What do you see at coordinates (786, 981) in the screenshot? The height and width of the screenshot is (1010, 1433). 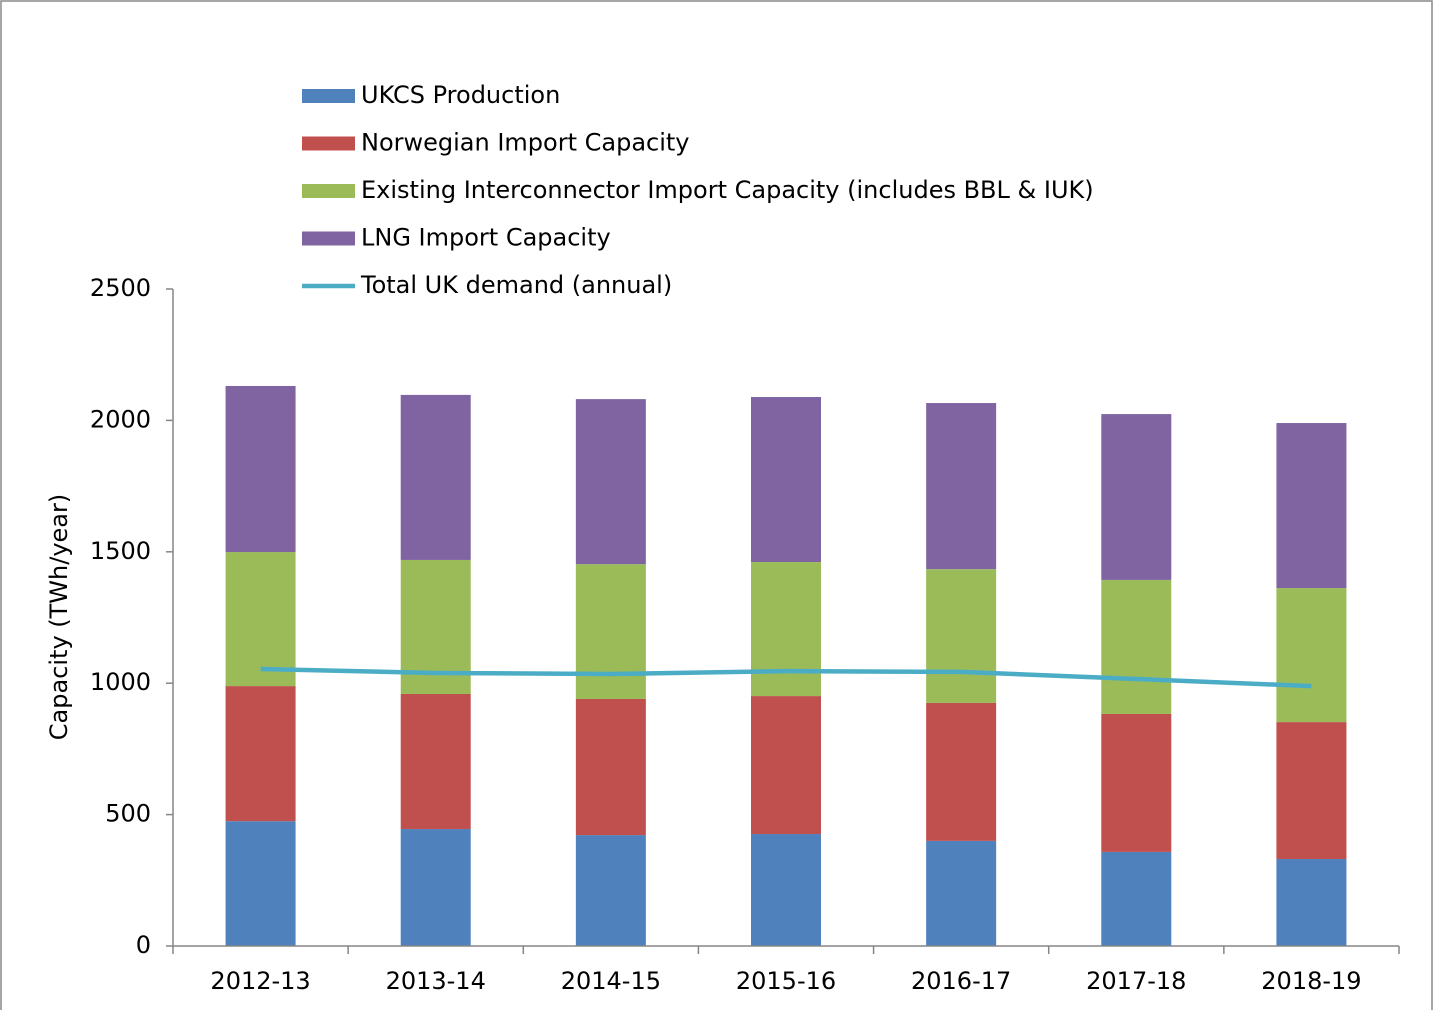 I see `x-tick-label: 2015-16` at bounding box center [786, 981].